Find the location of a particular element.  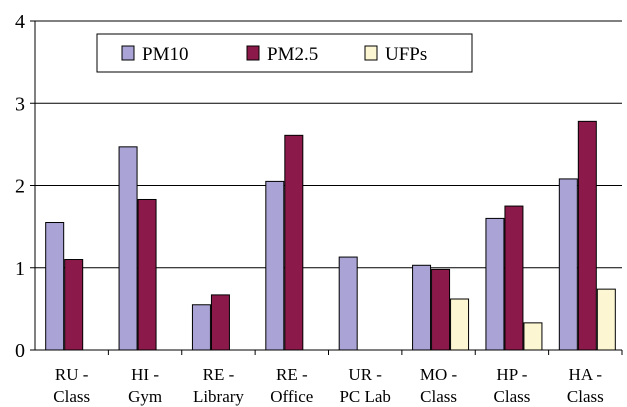

x-category-label: HI - is located at coordinates (145, 374).